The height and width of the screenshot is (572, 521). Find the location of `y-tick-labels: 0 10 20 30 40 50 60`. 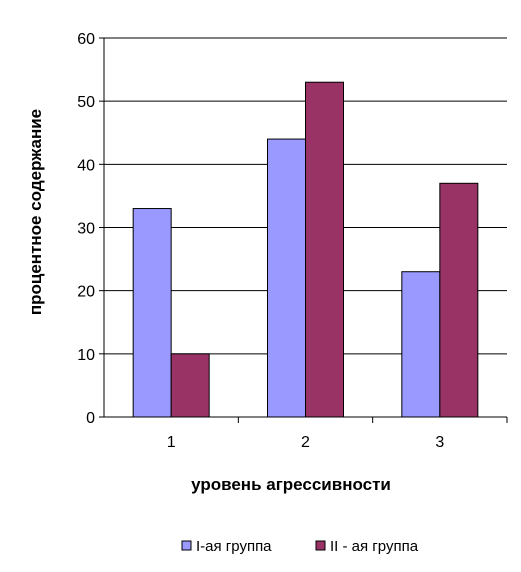

y-tick-labels: 0 10 20 30 40 50 60 is located at coordinates (86, 229).